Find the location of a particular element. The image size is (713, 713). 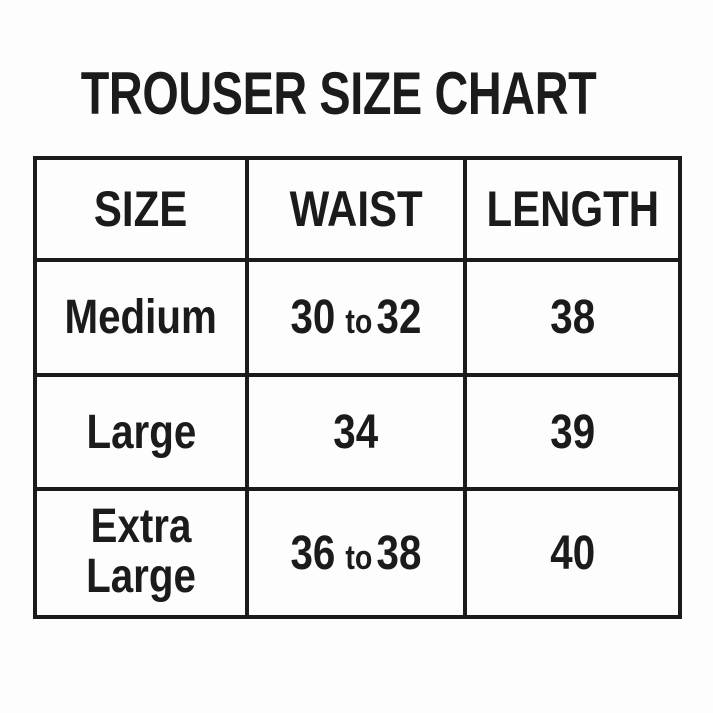

length-cell: 39 is located at coordinates (572, 432).